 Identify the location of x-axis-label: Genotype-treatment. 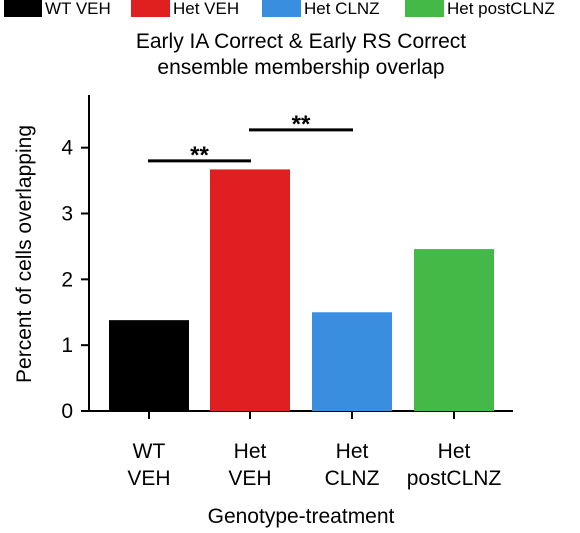
(301, 516).